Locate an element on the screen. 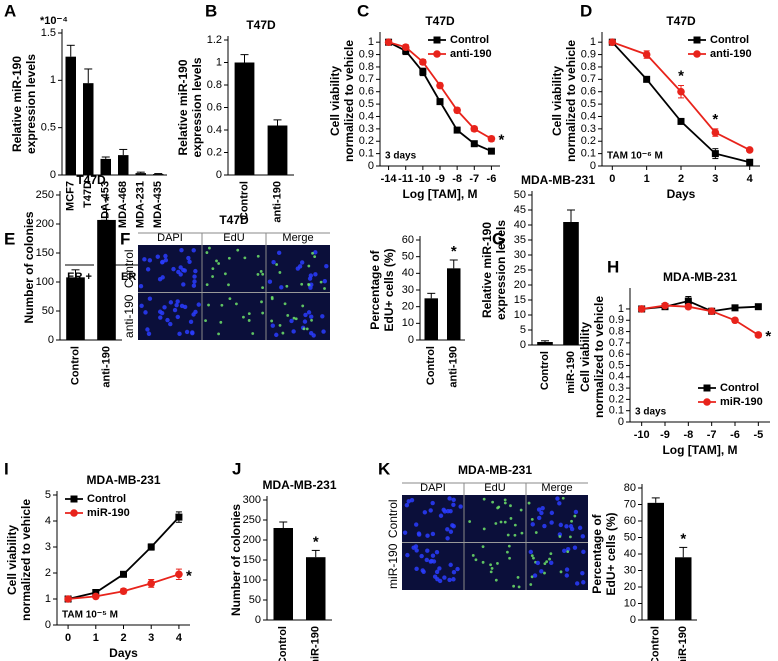  y-tick-label: 200 is located at coordinates (45, 224).